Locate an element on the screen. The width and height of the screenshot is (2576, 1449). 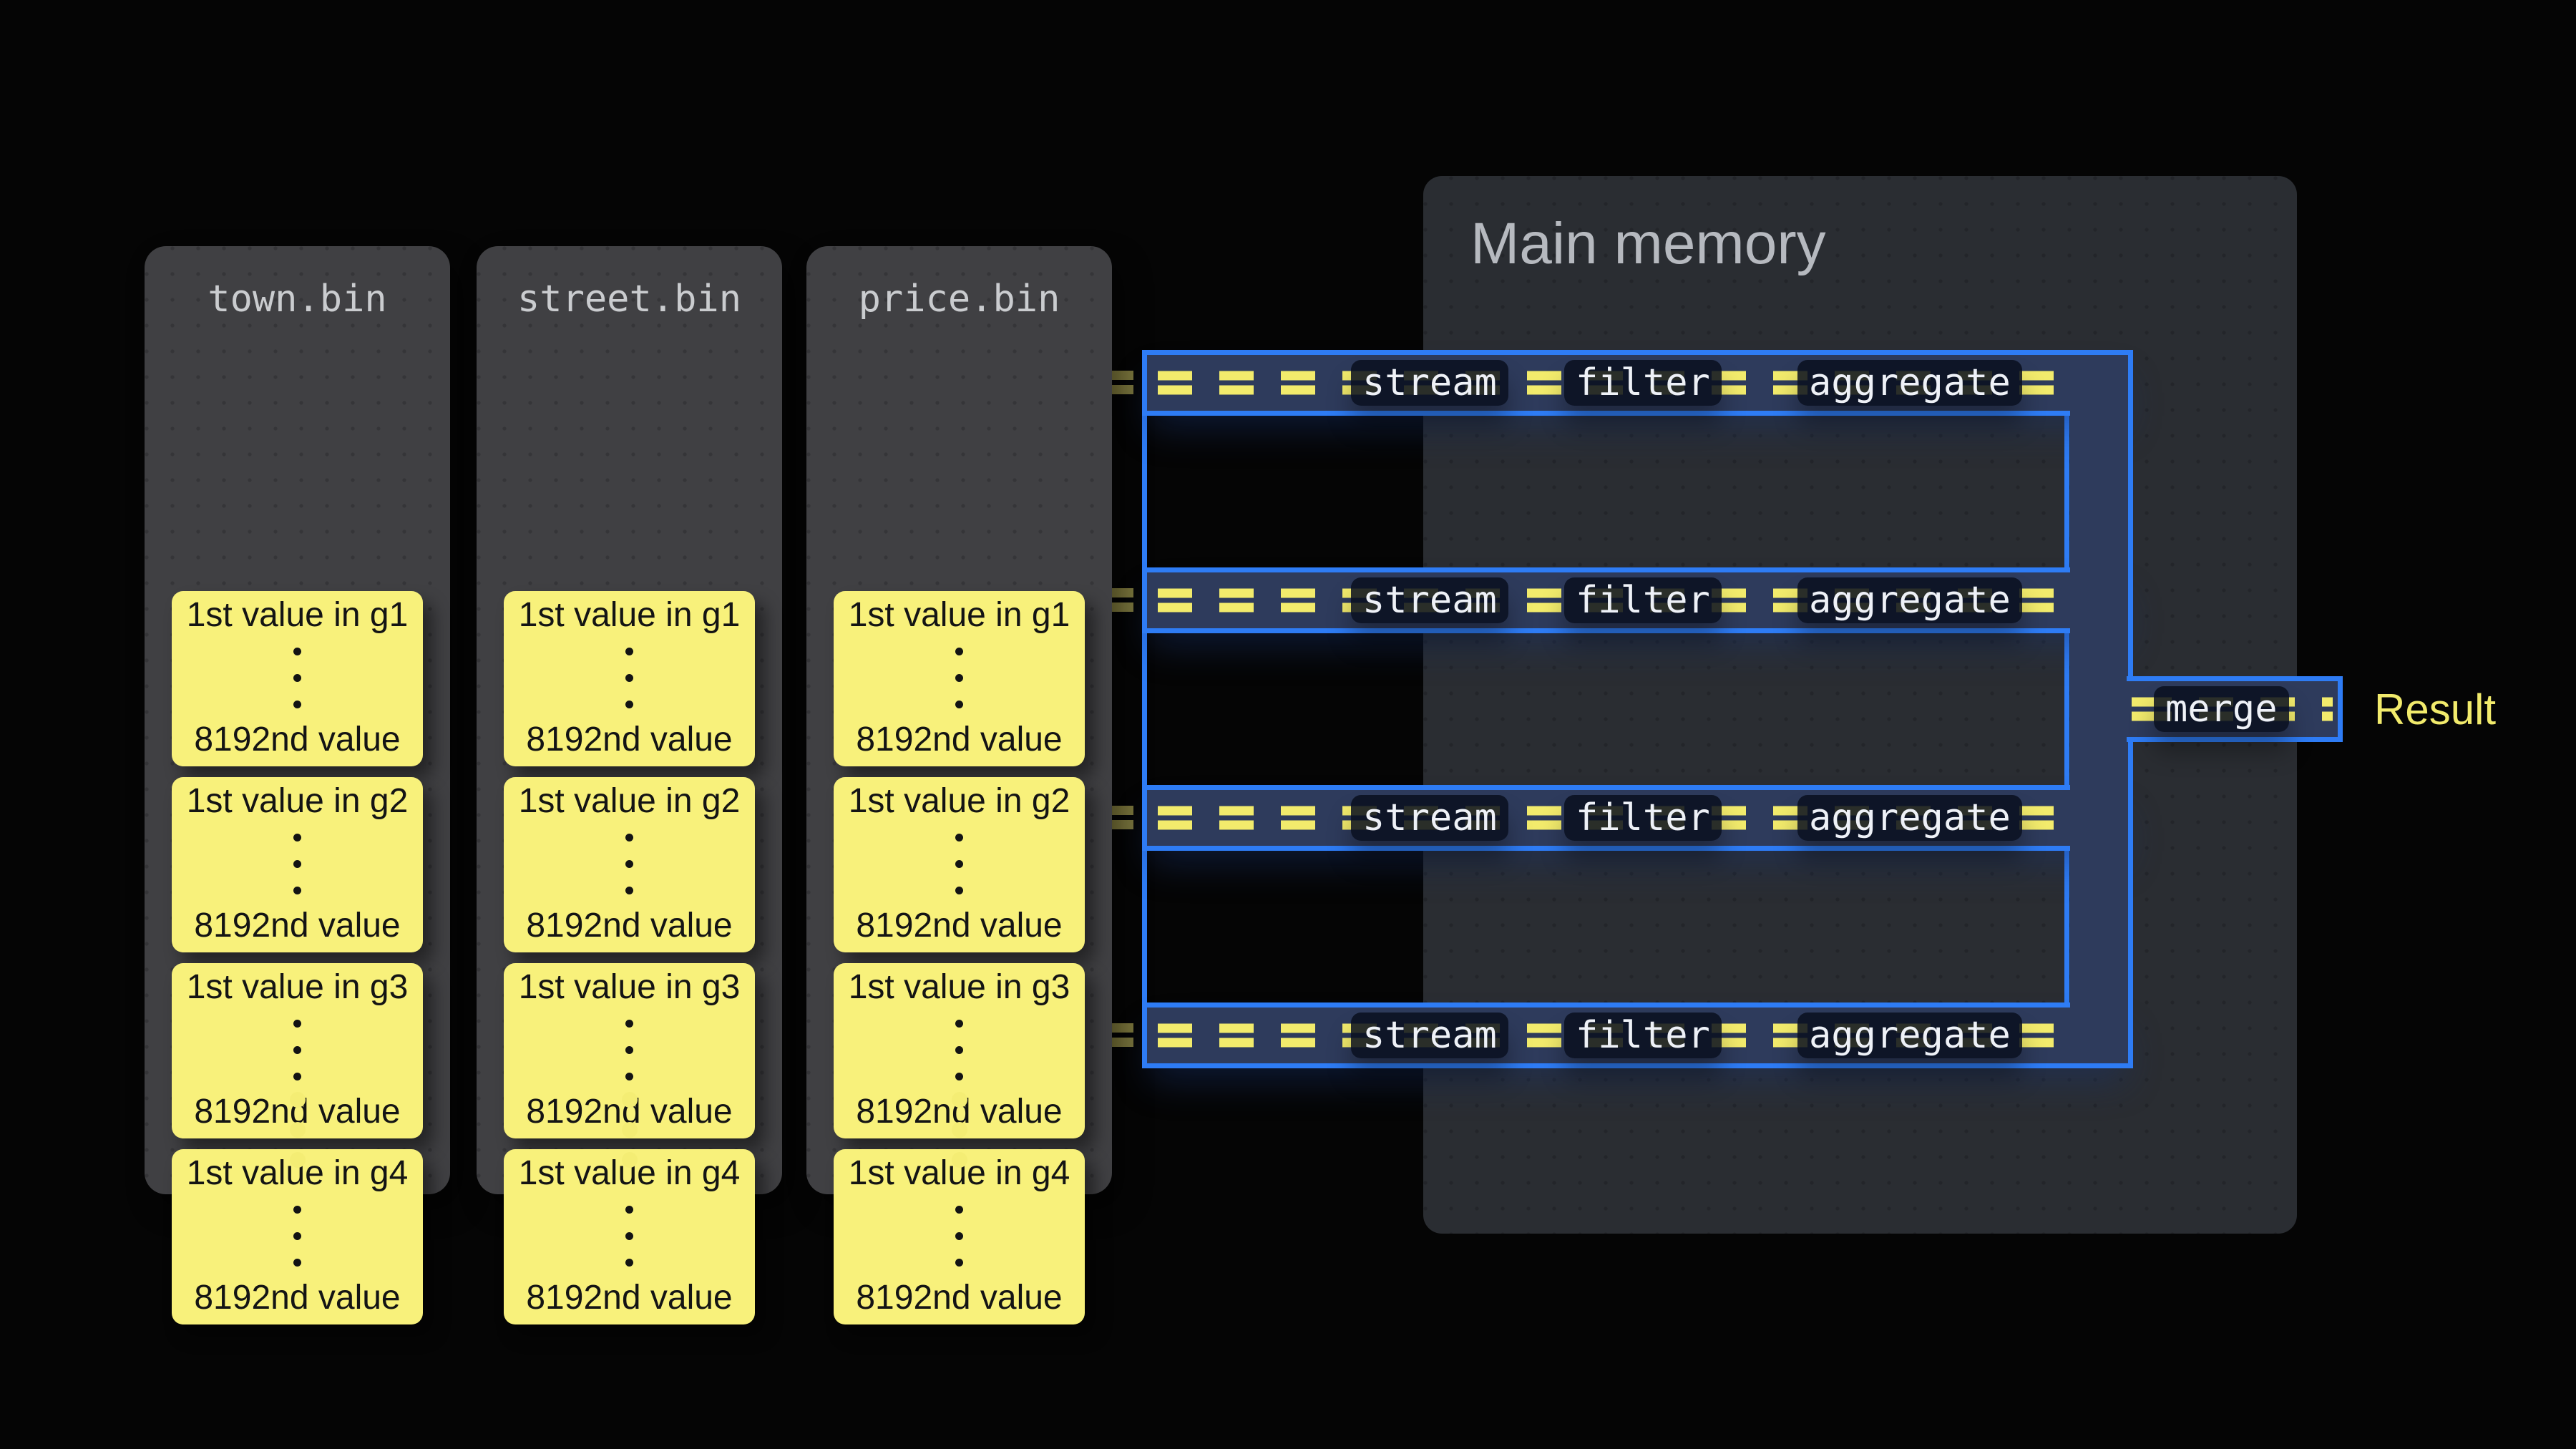
main-memory-title: Main memory is located at coordinates (1648, 243).